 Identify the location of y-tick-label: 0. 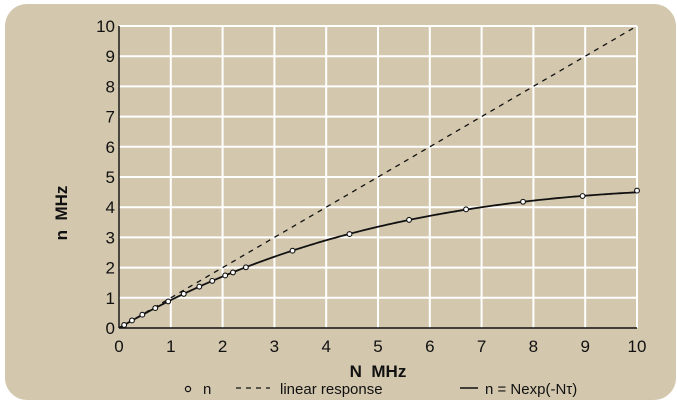
(110, 328).